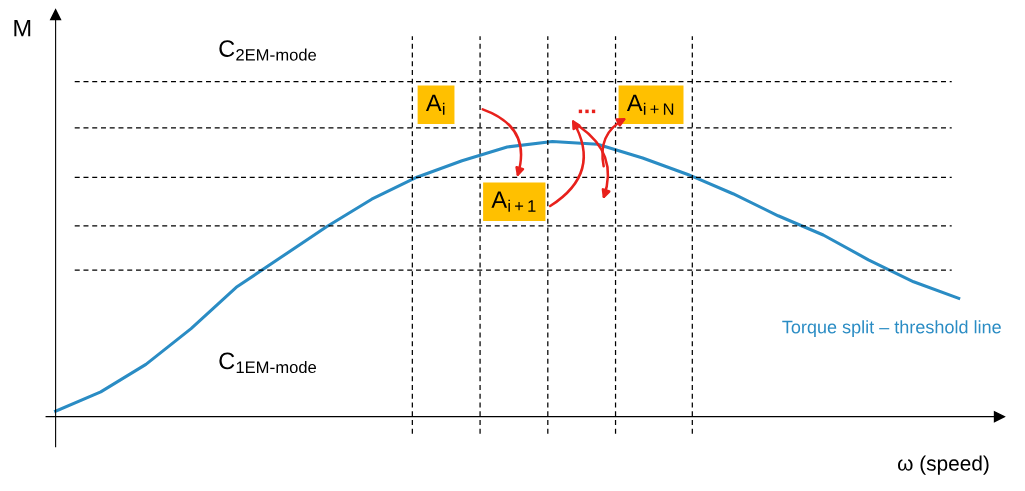 The height and width of the screenshot is (491, 1025). What do you see at coordinates (943, 465) in the screenshot?
I see `x-axis-title: ω (speed)` at bounding box center [943, 465].